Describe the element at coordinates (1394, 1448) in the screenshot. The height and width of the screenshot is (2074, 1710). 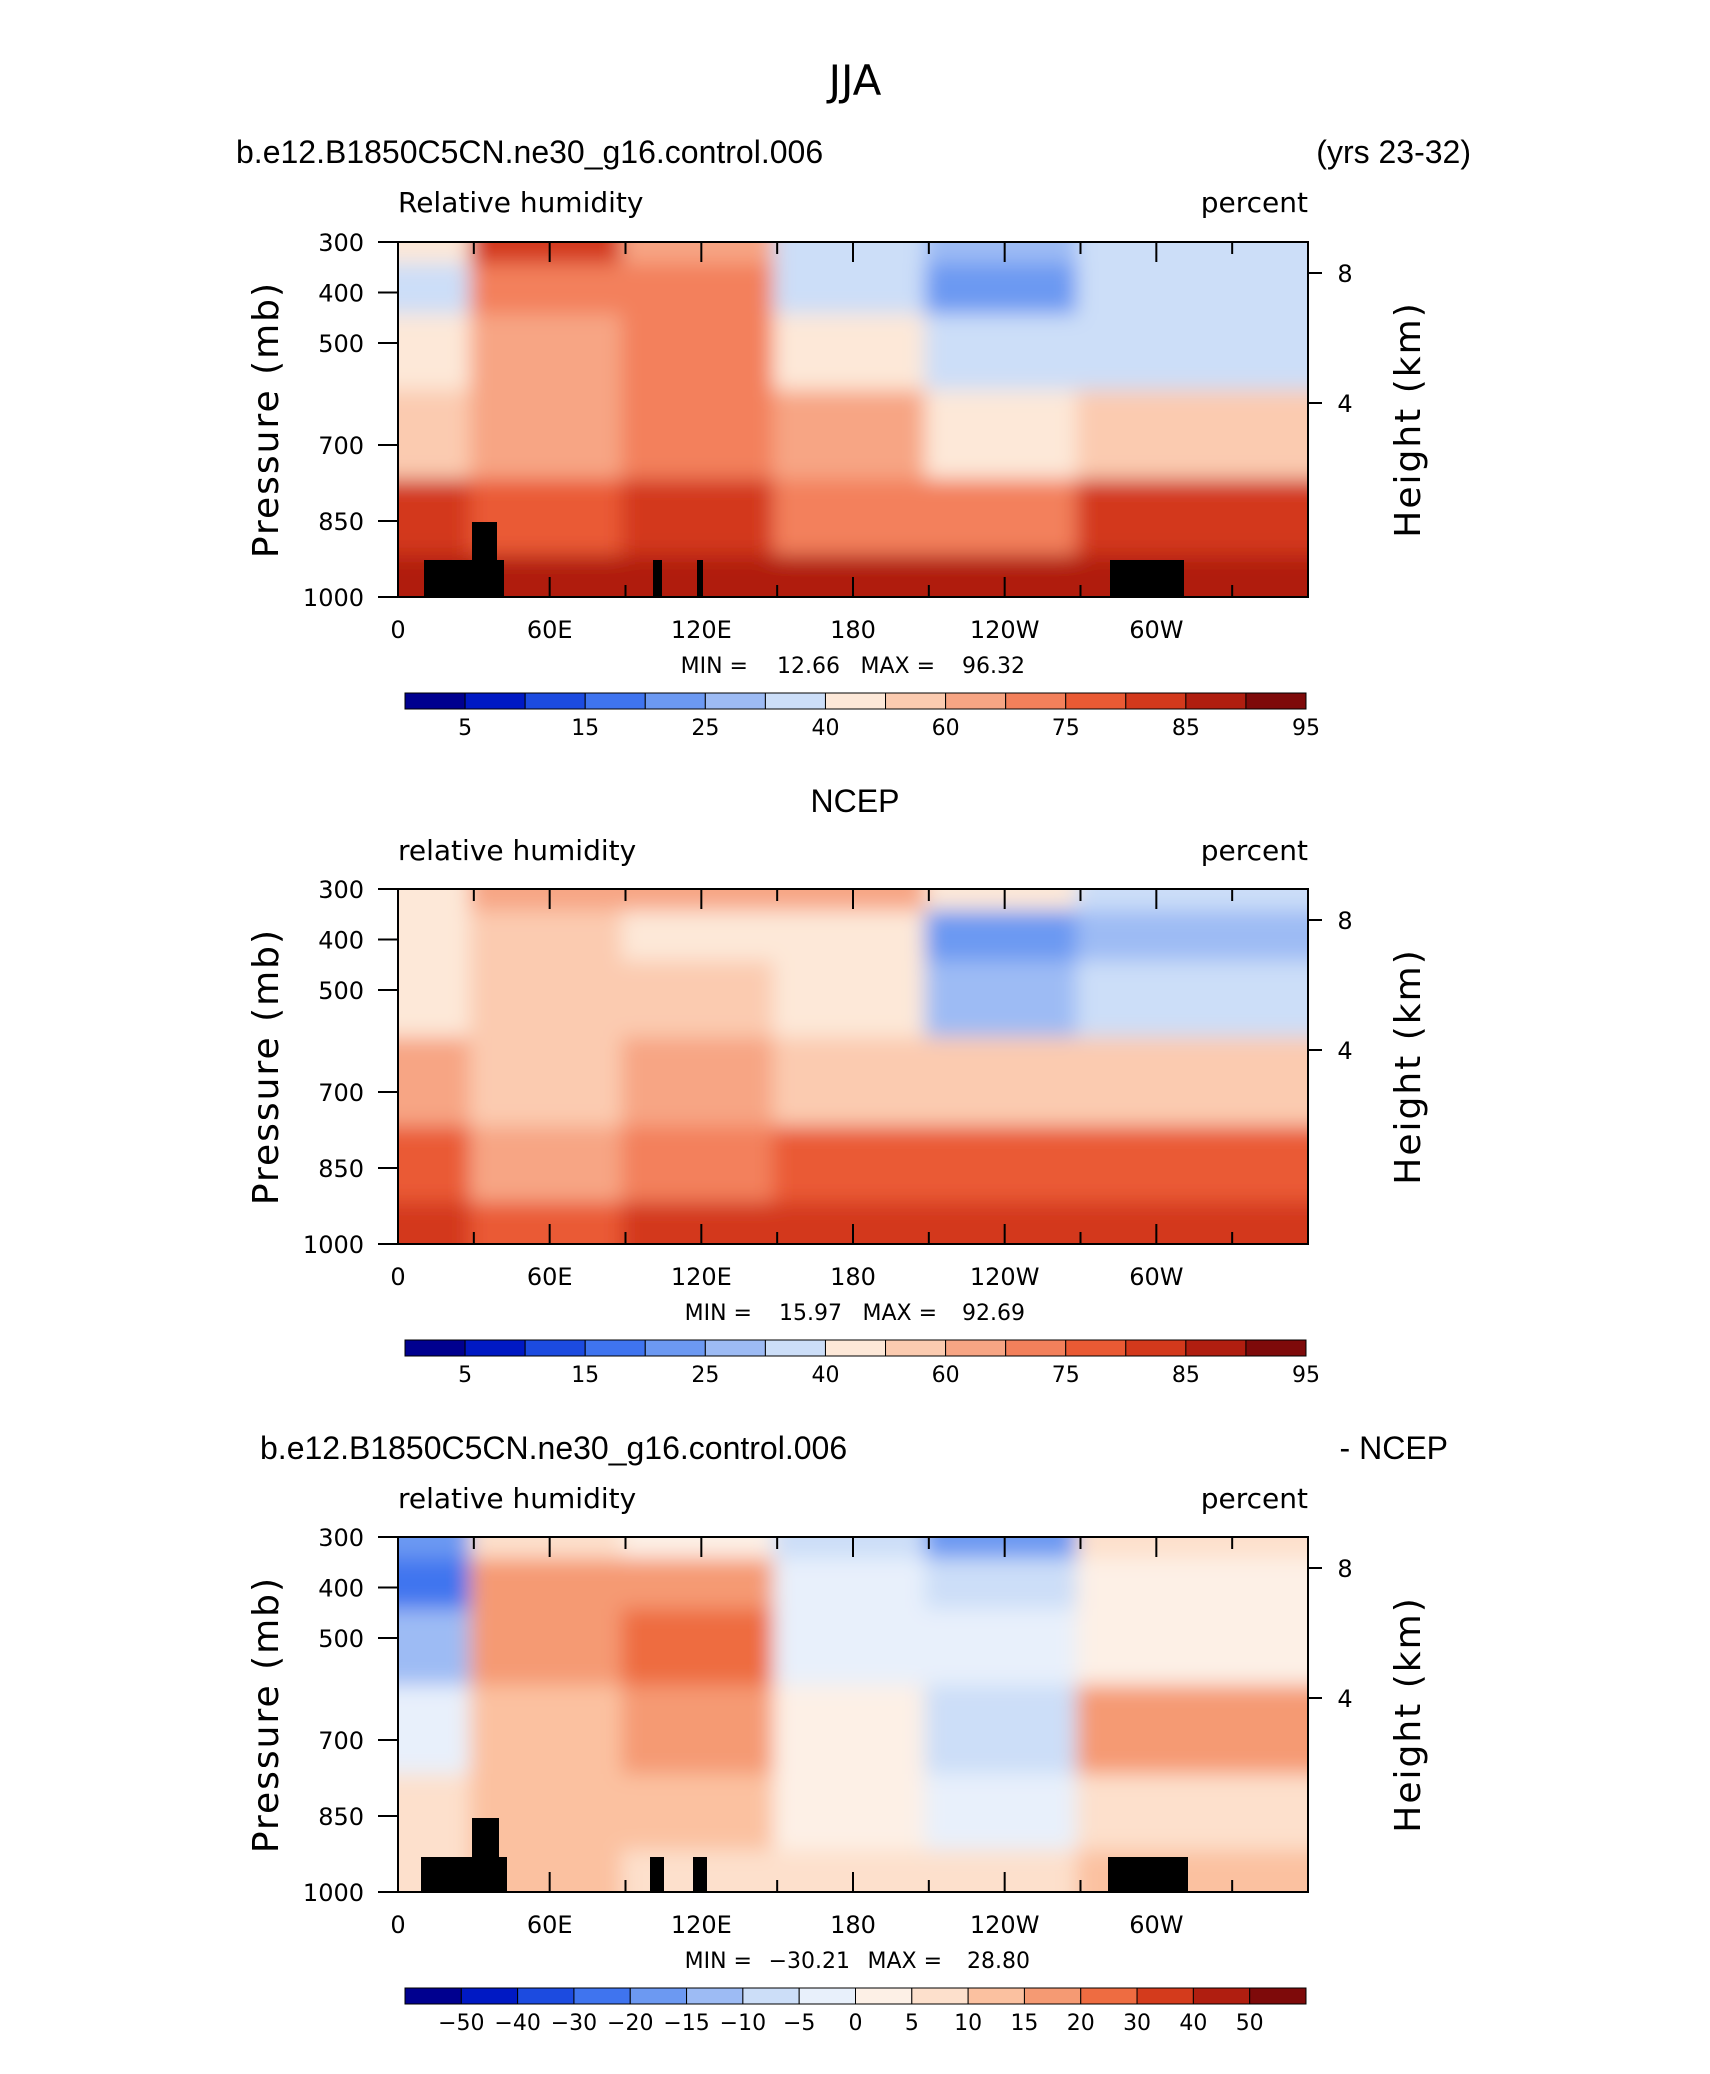
I see `panel-3-right-title: - NCEP` at that location.